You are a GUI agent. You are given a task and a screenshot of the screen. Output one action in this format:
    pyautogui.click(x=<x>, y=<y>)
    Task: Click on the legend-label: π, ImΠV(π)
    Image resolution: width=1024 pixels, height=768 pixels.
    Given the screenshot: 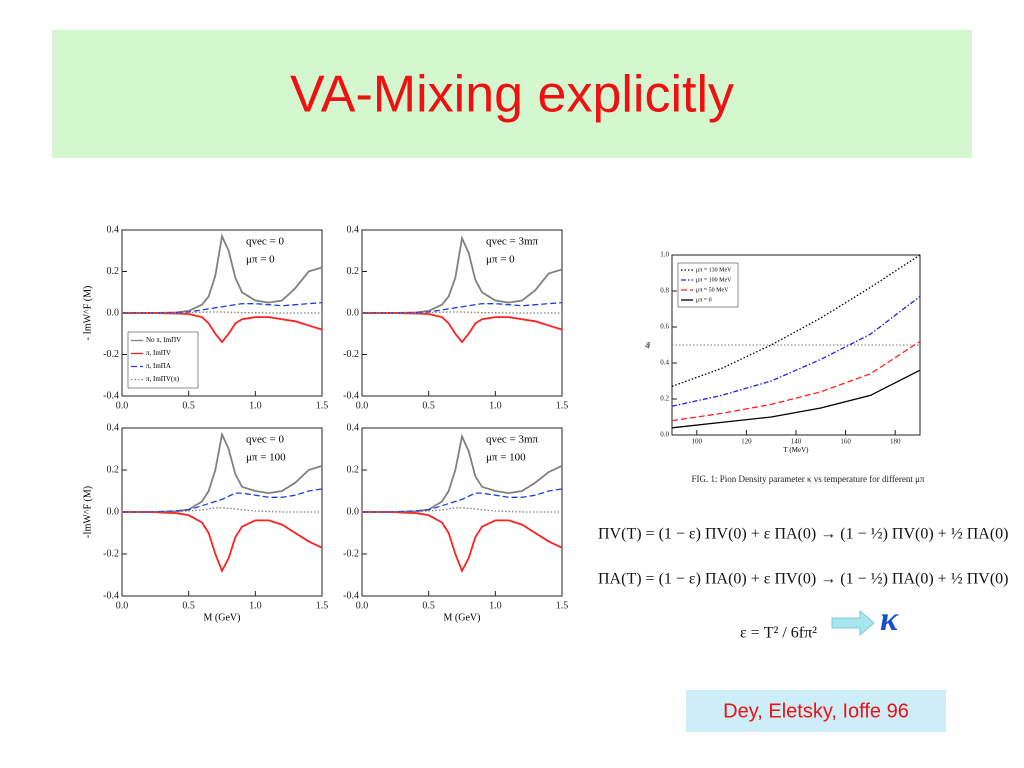 What is the action you would take?
    pyautogui.click(x=163, y=379)
    